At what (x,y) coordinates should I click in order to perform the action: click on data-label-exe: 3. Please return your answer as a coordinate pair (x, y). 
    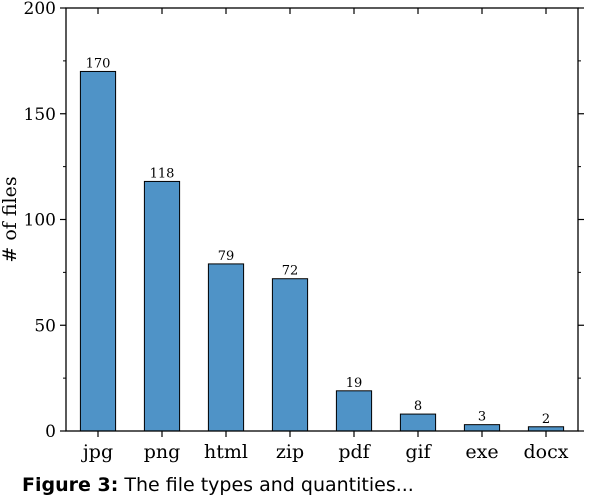
    Looking at the image, I should click on (482, 417).